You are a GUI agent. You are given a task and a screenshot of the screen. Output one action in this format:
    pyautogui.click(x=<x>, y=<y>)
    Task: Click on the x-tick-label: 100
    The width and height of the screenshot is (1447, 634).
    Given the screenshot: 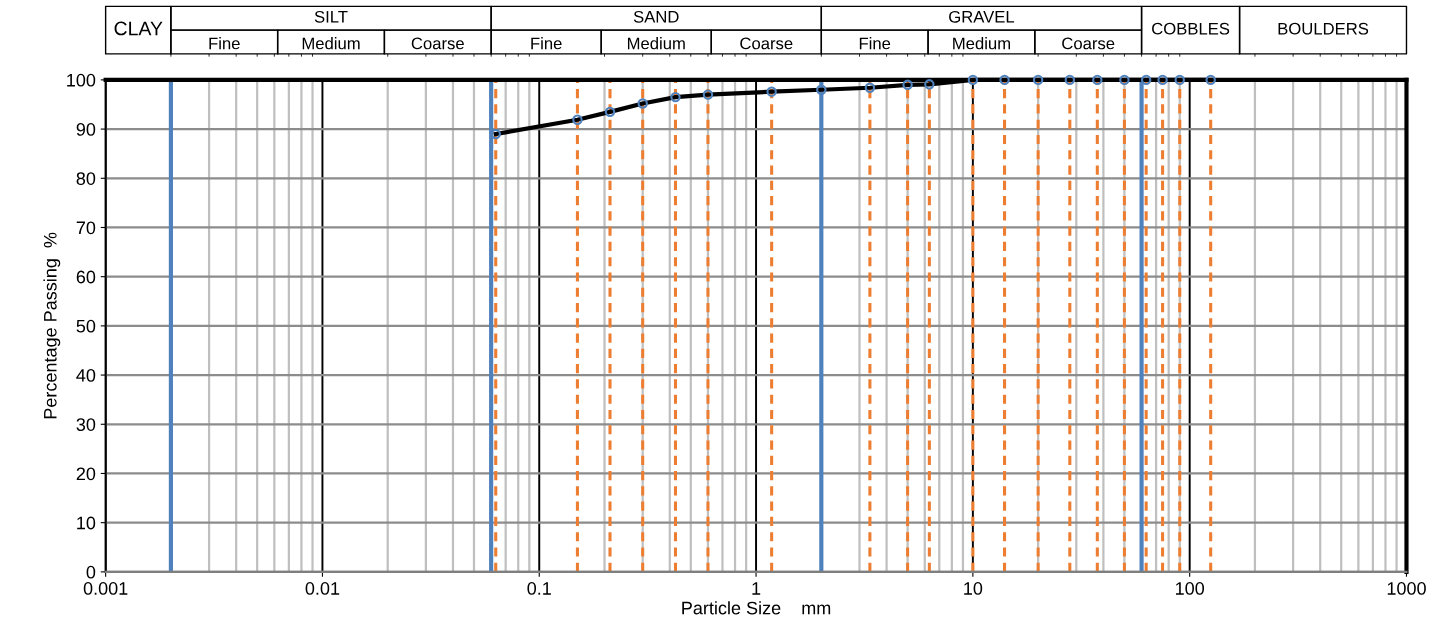 What is the action you would take?
    pyautogui.click(x=1190, y=588)
    